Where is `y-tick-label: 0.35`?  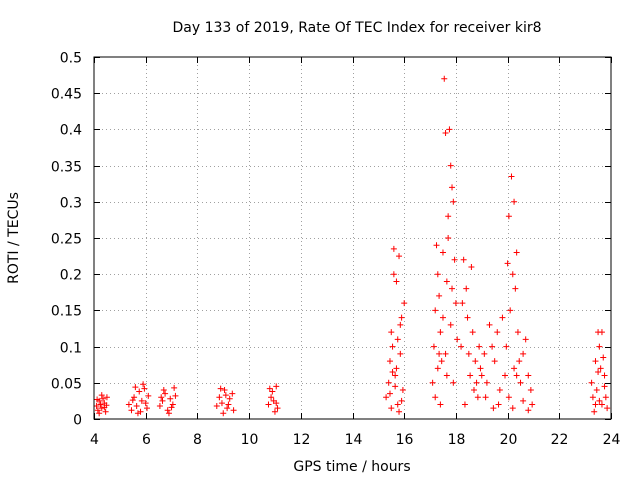
y-tick-label: 0.35 is located at coordinates (66, 168).